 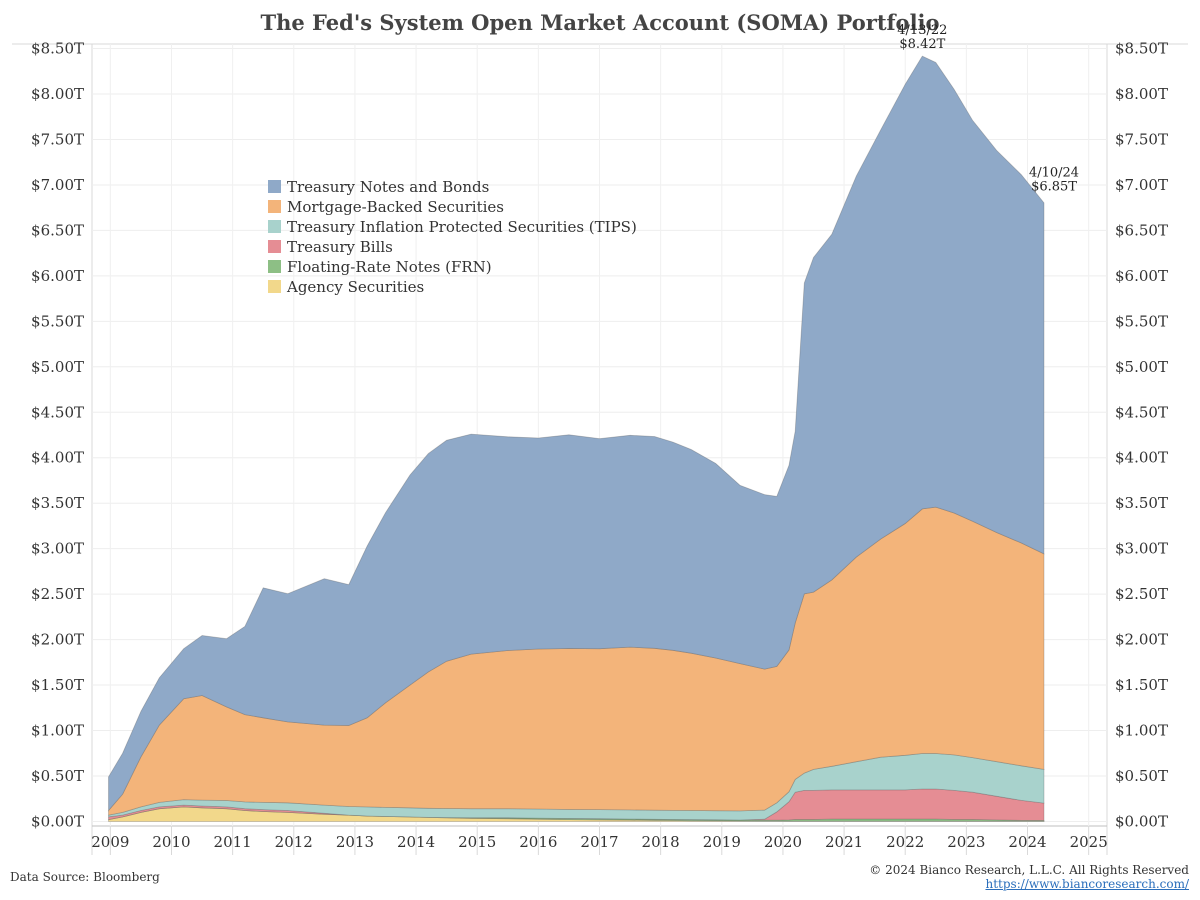 What do you see at coordinates (1141, 731) in the screenshot?
I see `y-tick-label-right: $1.00T` at bounding box center [1141, 731].